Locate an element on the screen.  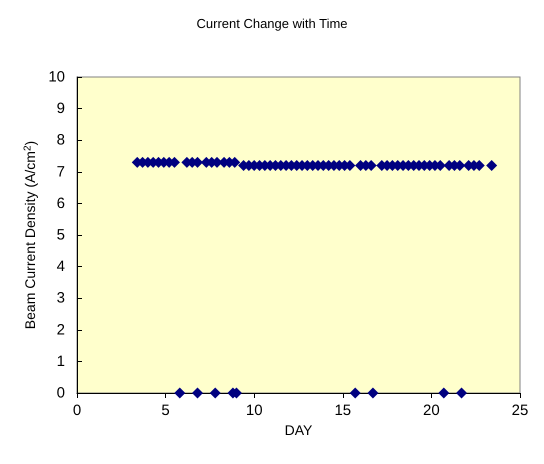
y-tick-label: 3 is located at coordinates (60, 298).